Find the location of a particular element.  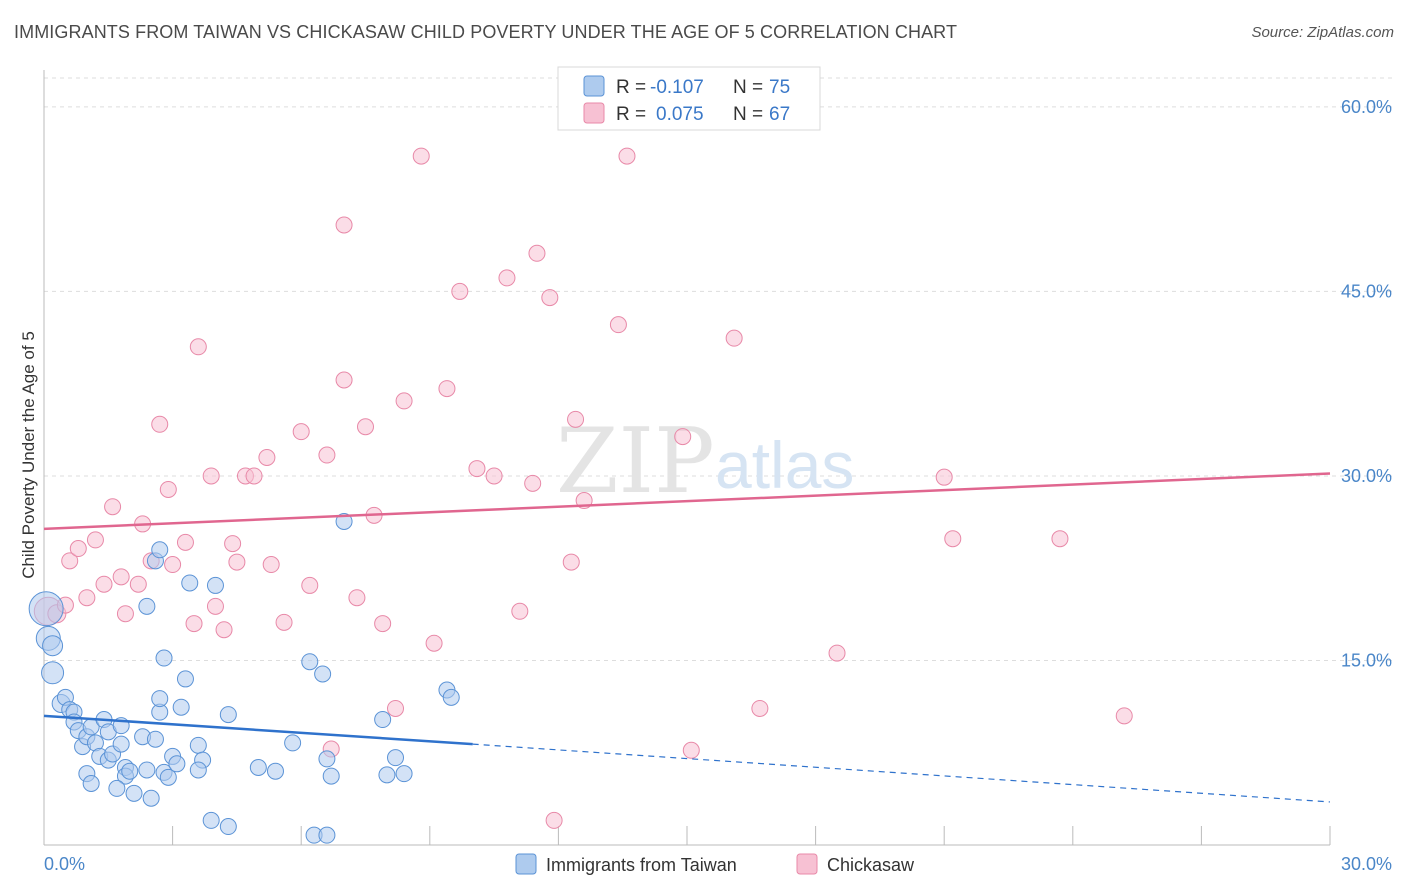

series-legend: Immigrants from Taiwan Chickasaw is located at coordinates (715, 864).